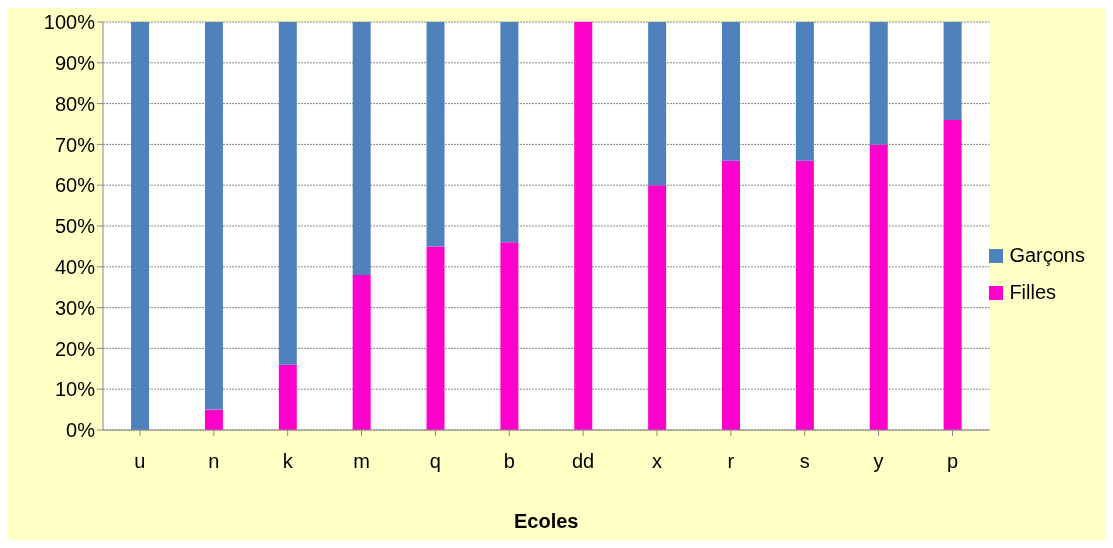  I want to click on y-tick-label: 80%, so click(75, 103).